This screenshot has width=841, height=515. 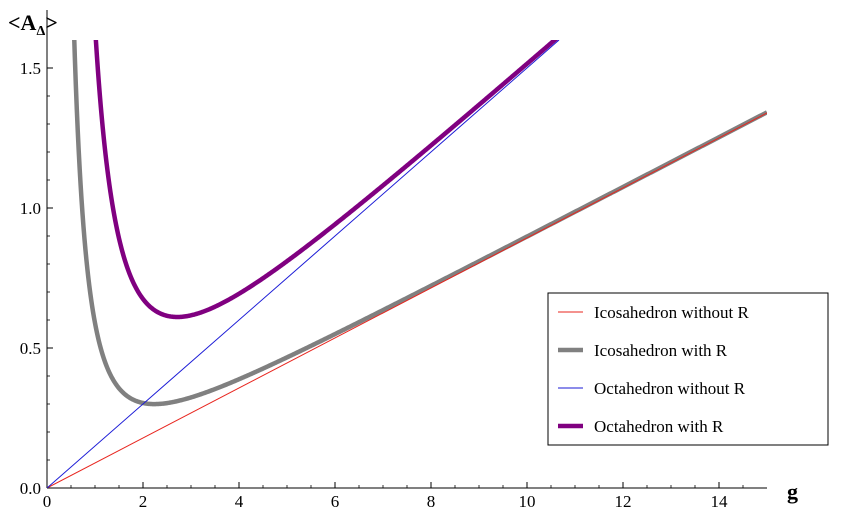 I want to click on legend-label: Octahedron with R, so click(x=659, y=426).